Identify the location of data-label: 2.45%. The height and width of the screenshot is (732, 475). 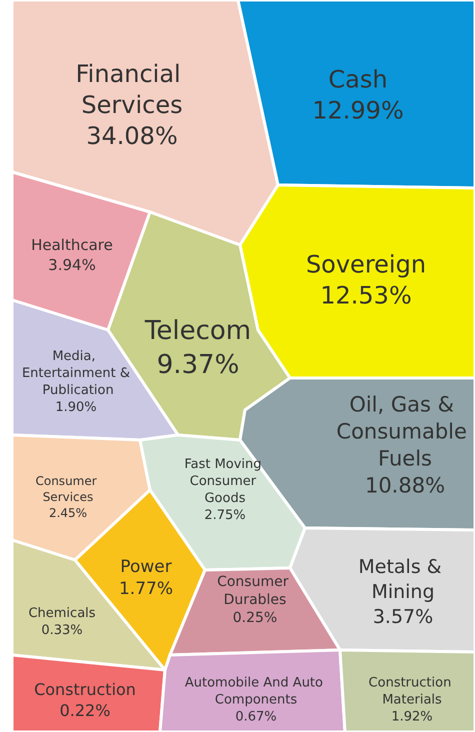
(68, 513).